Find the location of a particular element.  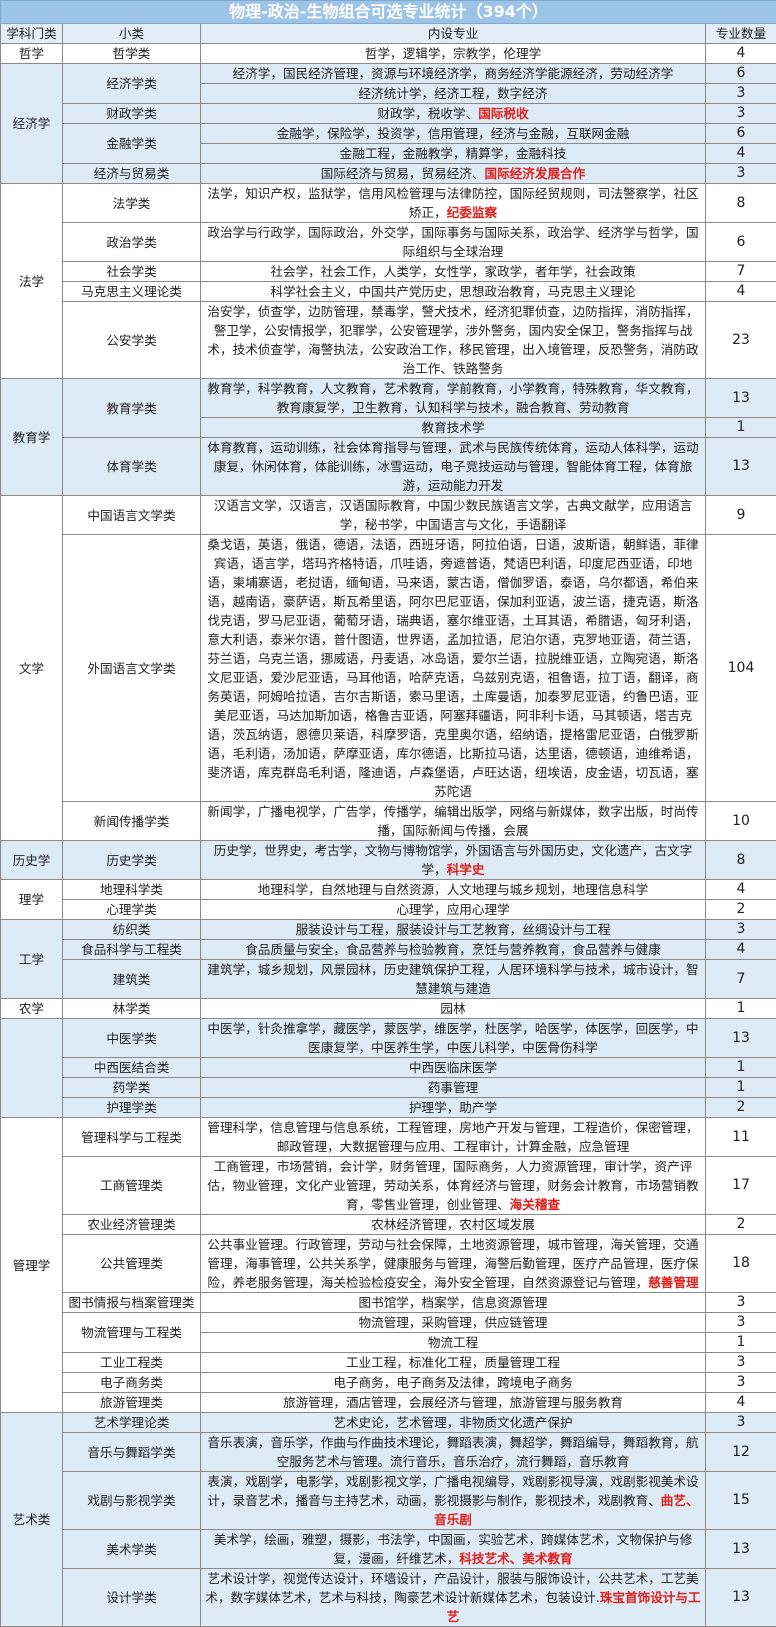

subclass-cell: 历史学类 is located at coordinates (132, 860).